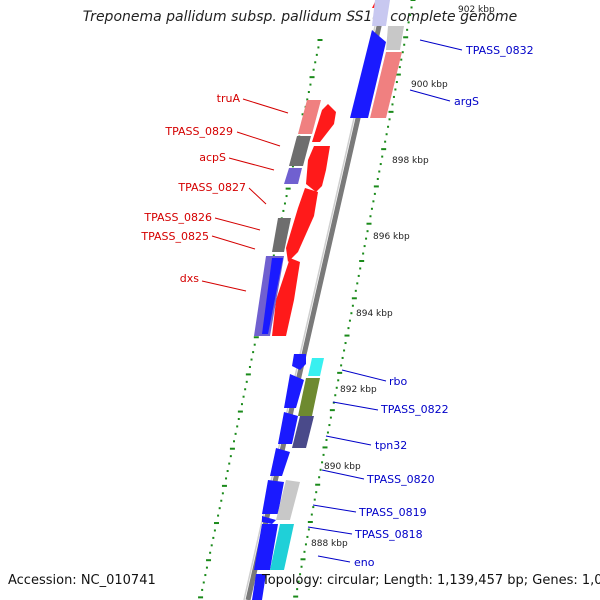  Describe the element at coordinates (499, 50) in the screenshot. I see `gene-label-TPASS_0832: TPASS_0832` at that location.